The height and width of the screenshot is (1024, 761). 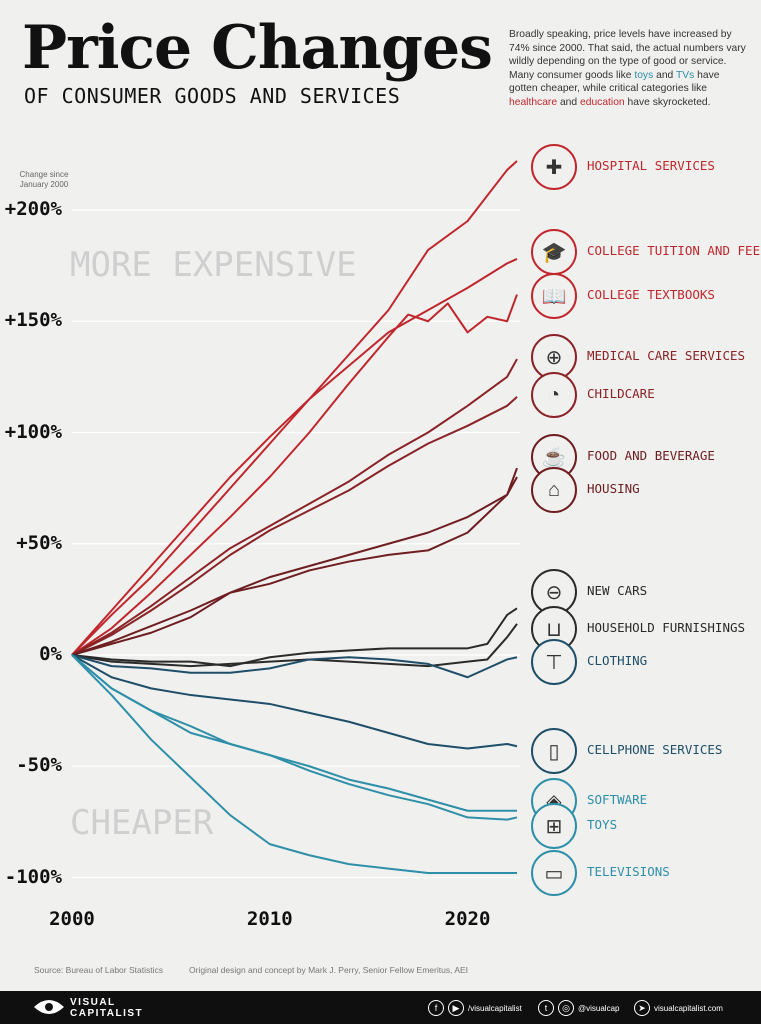 What do you see at coordinates (554, 751) in the screenshot?
I see `phone-icon: ▯` at bounding box center [554, 751].